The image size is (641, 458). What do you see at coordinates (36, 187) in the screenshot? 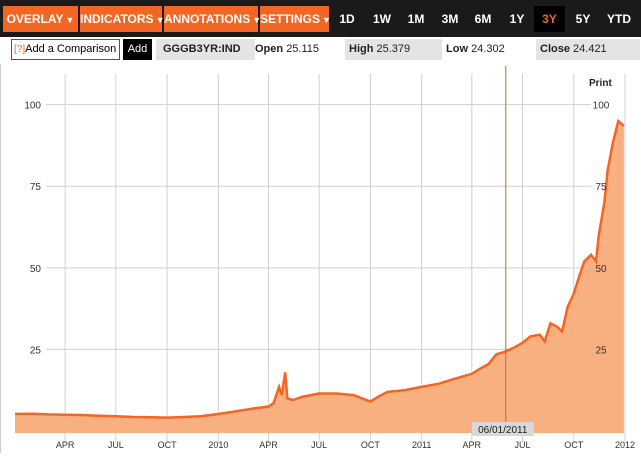
I see `y-tick-label-left: 75` at bounding box center [36, 187].